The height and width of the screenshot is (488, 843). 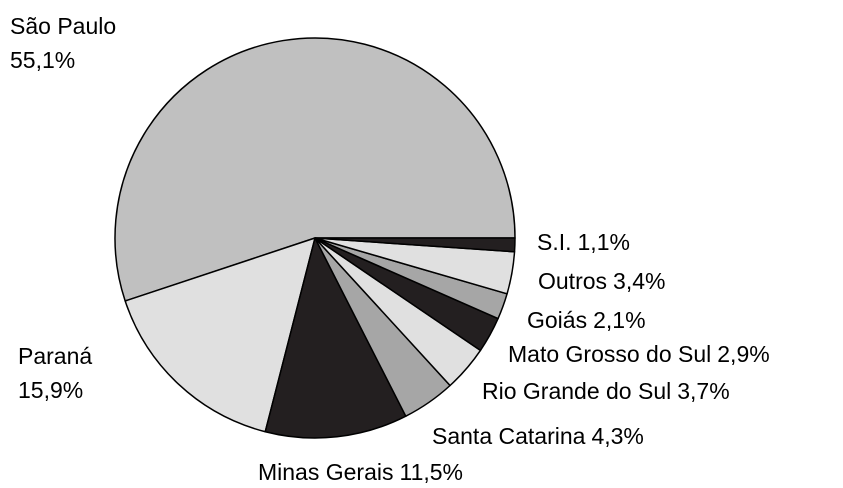 What do you see at coordinates (50, 390) in the screenshot?
I see `slice-value-label: 15,9%` at bounding box center [50, 390].